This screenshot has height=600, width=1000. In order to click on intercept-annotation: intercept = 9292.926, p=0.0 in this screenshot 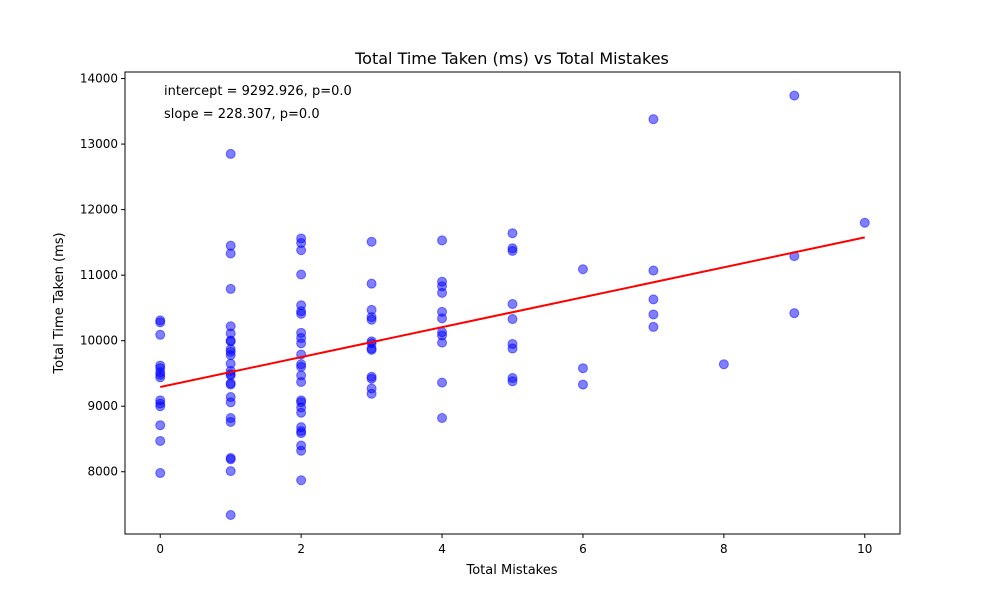, I will do `click(258, 91)`.